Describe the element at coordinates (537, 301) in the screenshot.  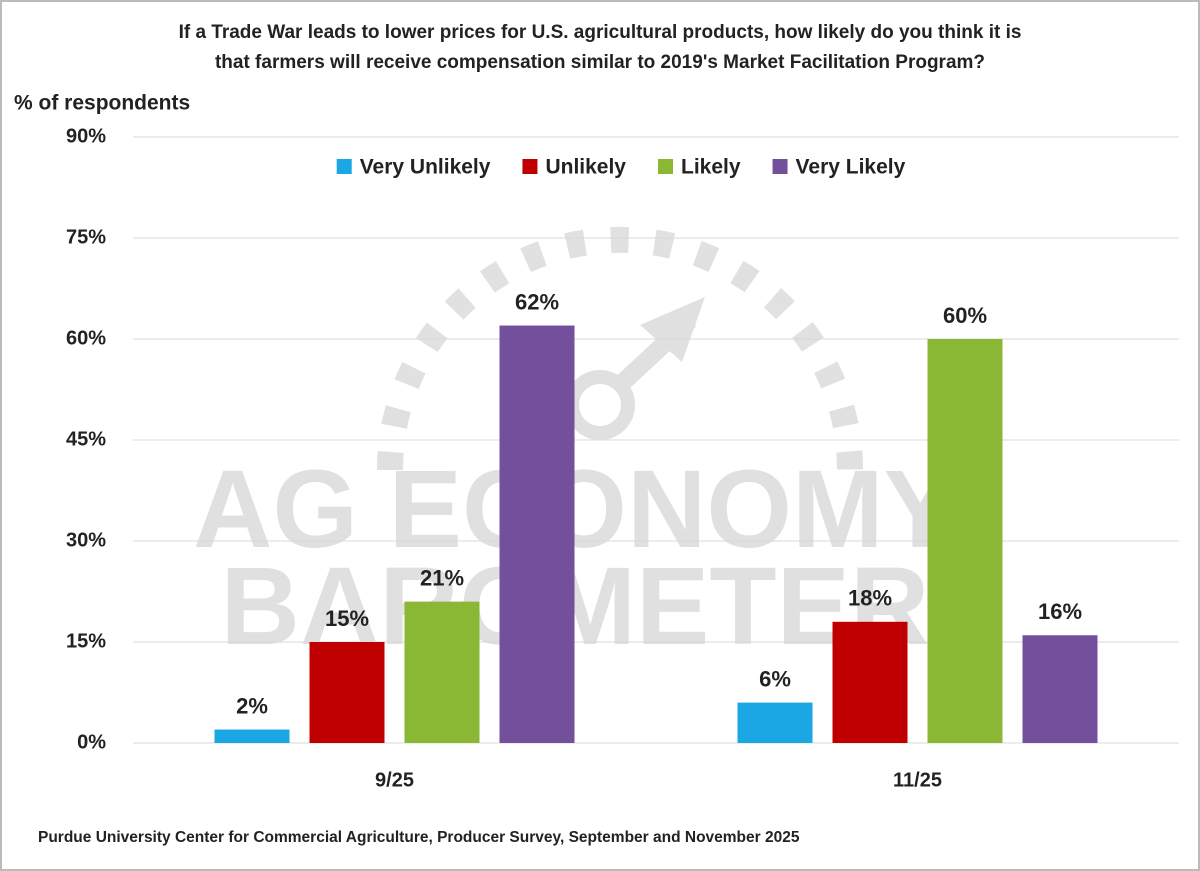
I see `data-label: 62%` at that location.